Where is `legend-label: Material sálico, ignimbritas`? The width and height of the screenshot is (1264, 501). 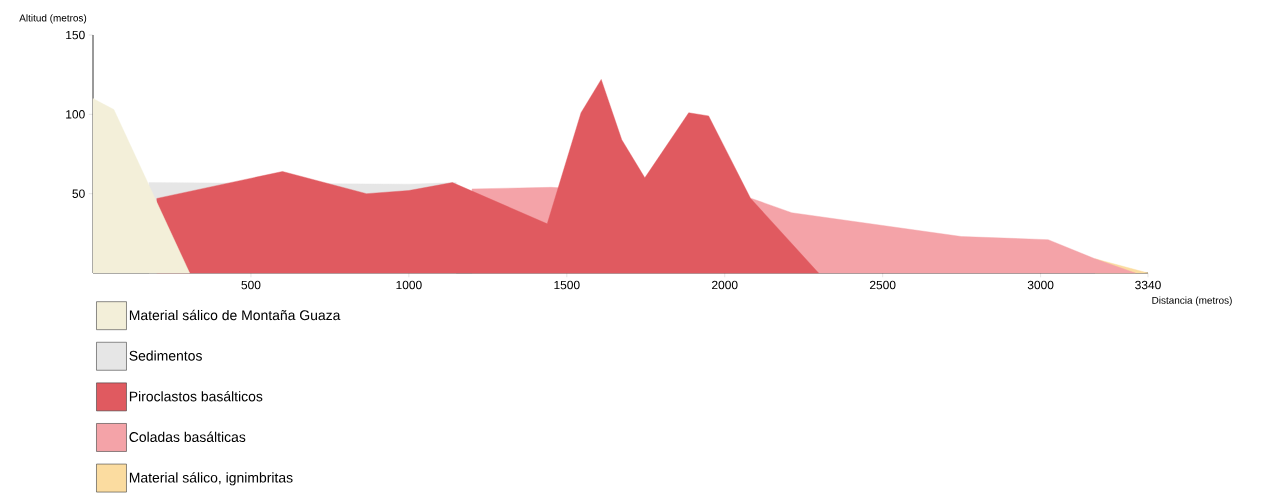 legend-label: Material sálico, ignimbritas is located at coordinates (211, 479).